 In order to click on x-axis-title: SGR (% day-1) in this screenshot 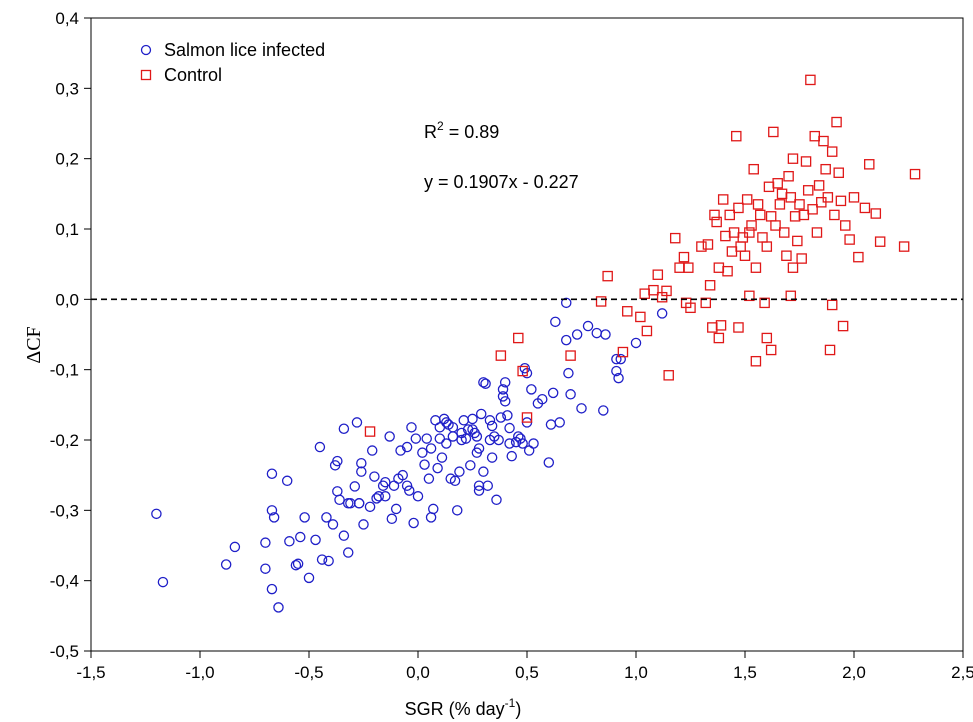, I will do `click(463, 707)`.